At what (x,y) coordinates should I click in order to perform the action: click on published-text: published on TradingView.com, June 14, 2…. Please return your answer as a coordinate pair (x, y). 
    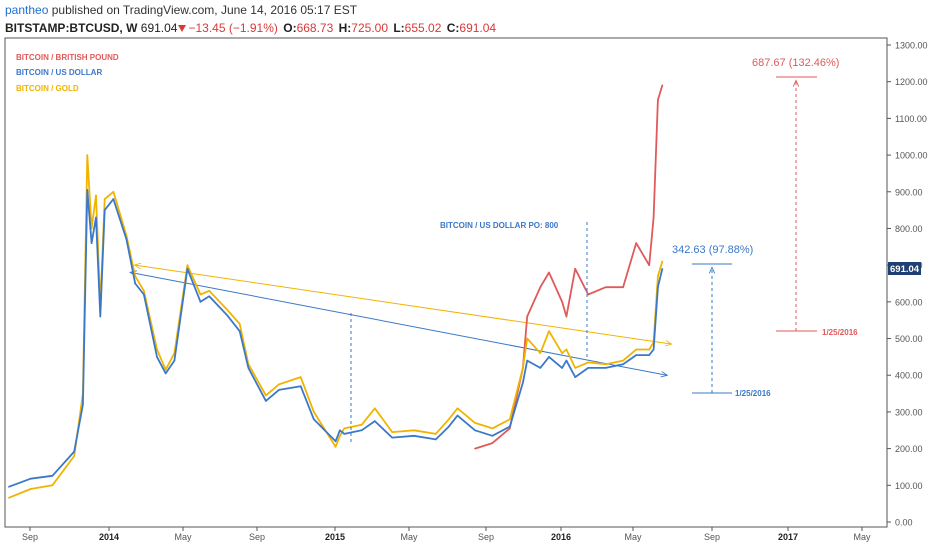
    Looking at the image, I should click on (204, 10).